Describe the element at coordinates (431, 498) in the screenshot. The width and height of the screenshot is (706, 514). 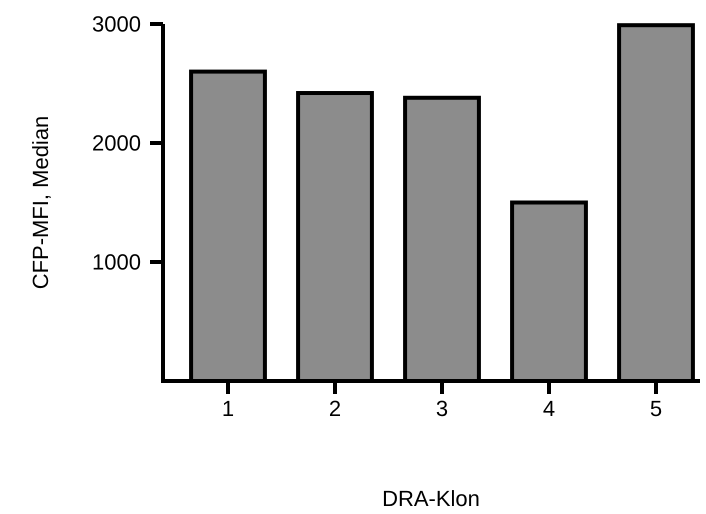
I see `x-axis-title: DRA-Klon` at that location.